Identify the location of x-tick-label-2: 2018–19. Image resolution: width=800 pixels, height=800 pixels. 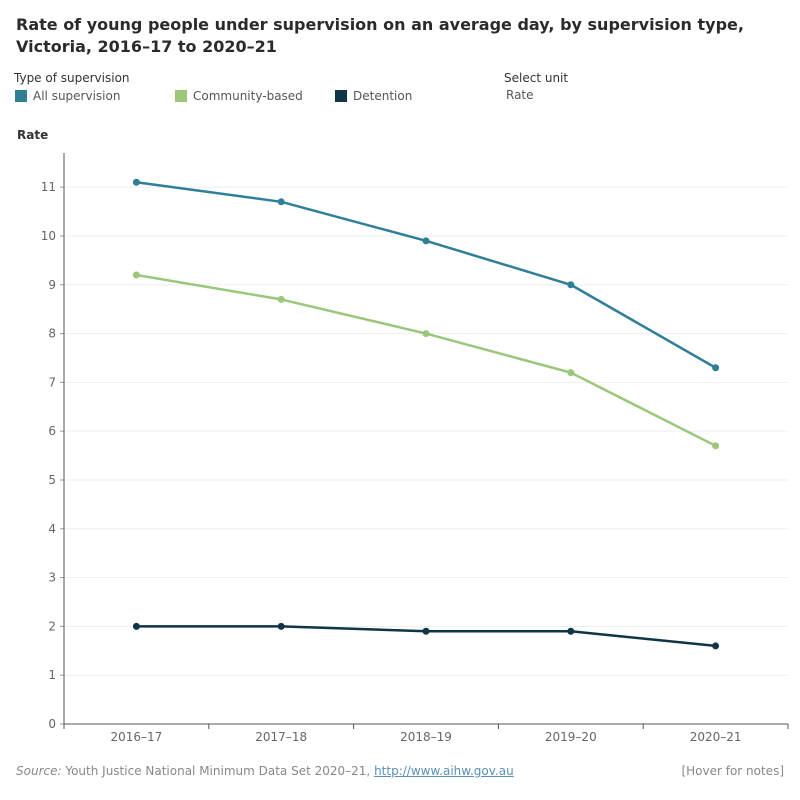
(426, 737).